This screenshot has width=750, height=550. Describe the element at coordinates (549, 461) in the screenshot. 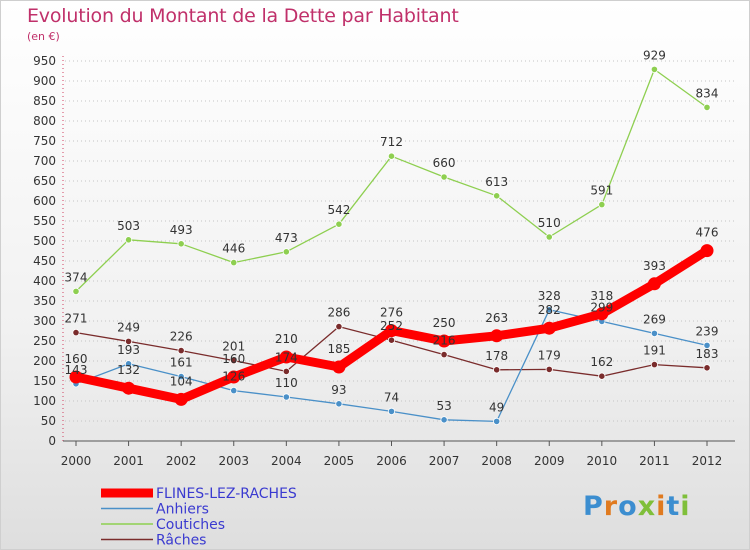

I see `x-tick-label: 2009` at that location.